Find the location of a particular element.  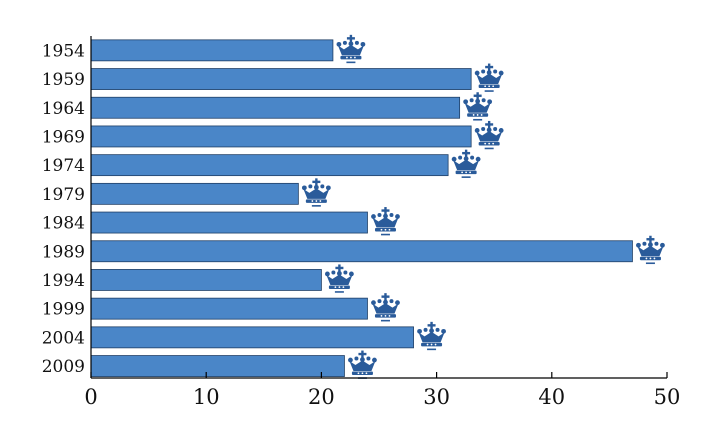

bar-1989 is located at coordinates (361, 251).